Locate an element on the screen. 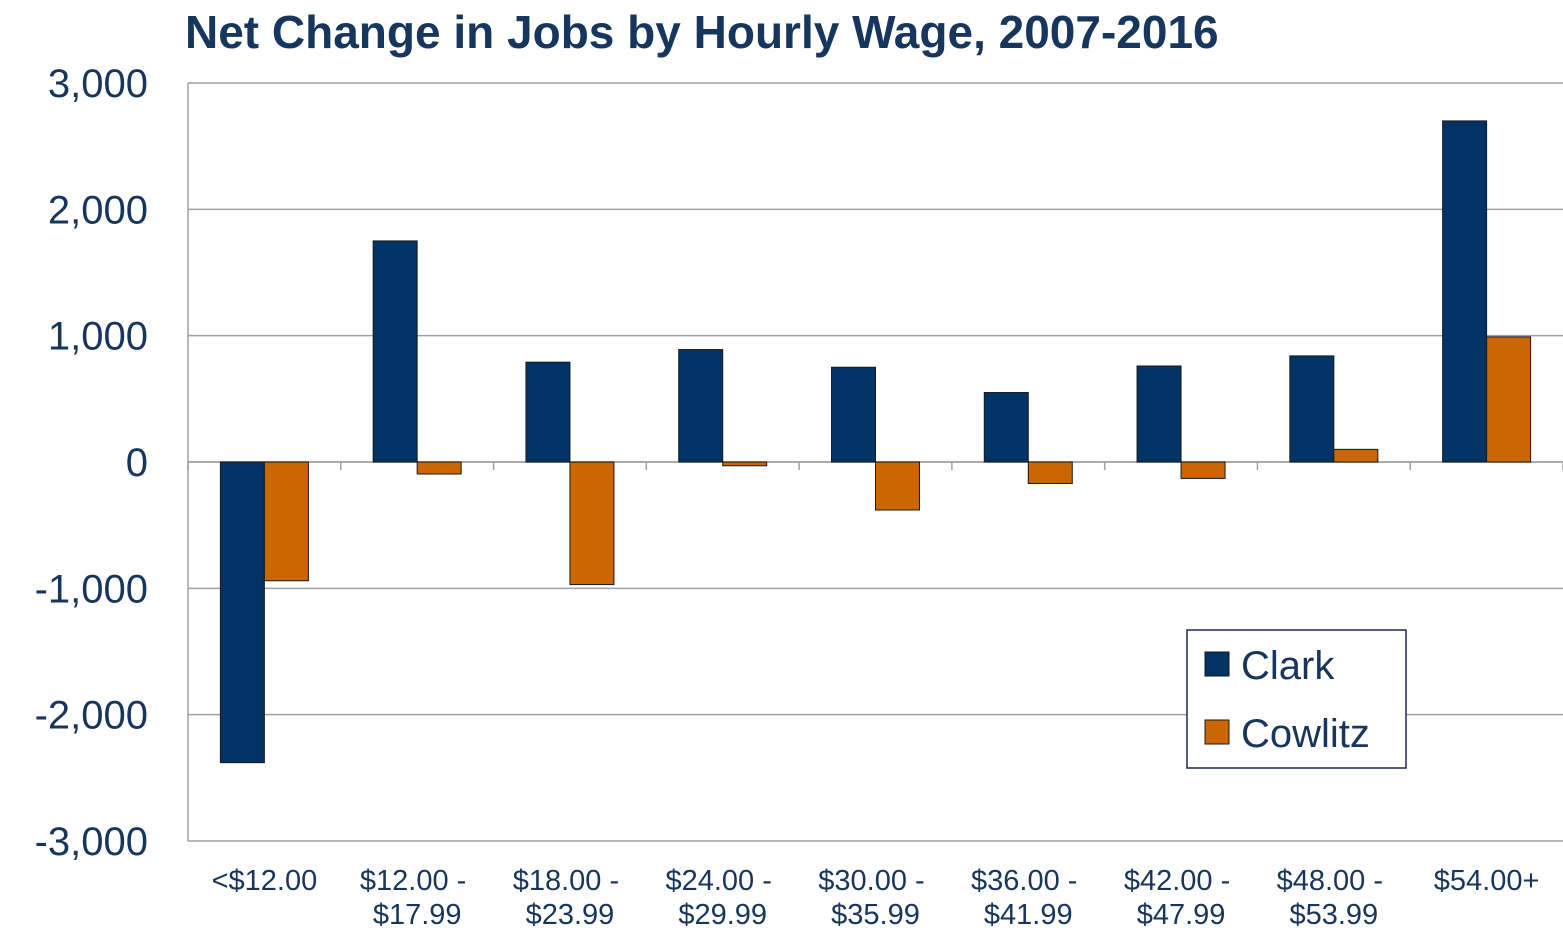 The height and width of the screenshot is (930, 1563). y-tick-label: 1,000 is located at coordinates (98, 337).